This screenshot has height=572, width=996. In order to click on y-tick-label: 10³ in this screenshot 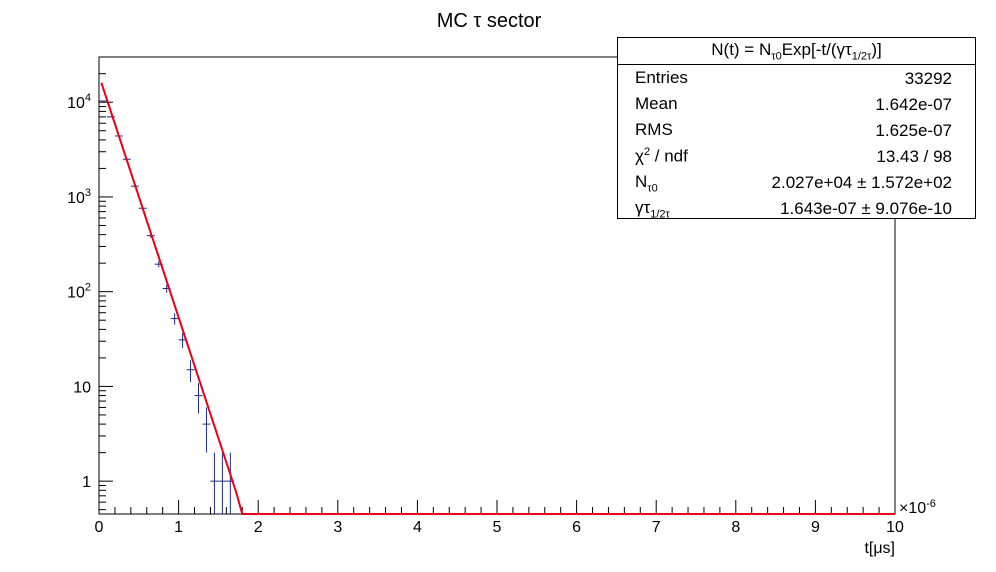, I will do `click(79, 197)`.